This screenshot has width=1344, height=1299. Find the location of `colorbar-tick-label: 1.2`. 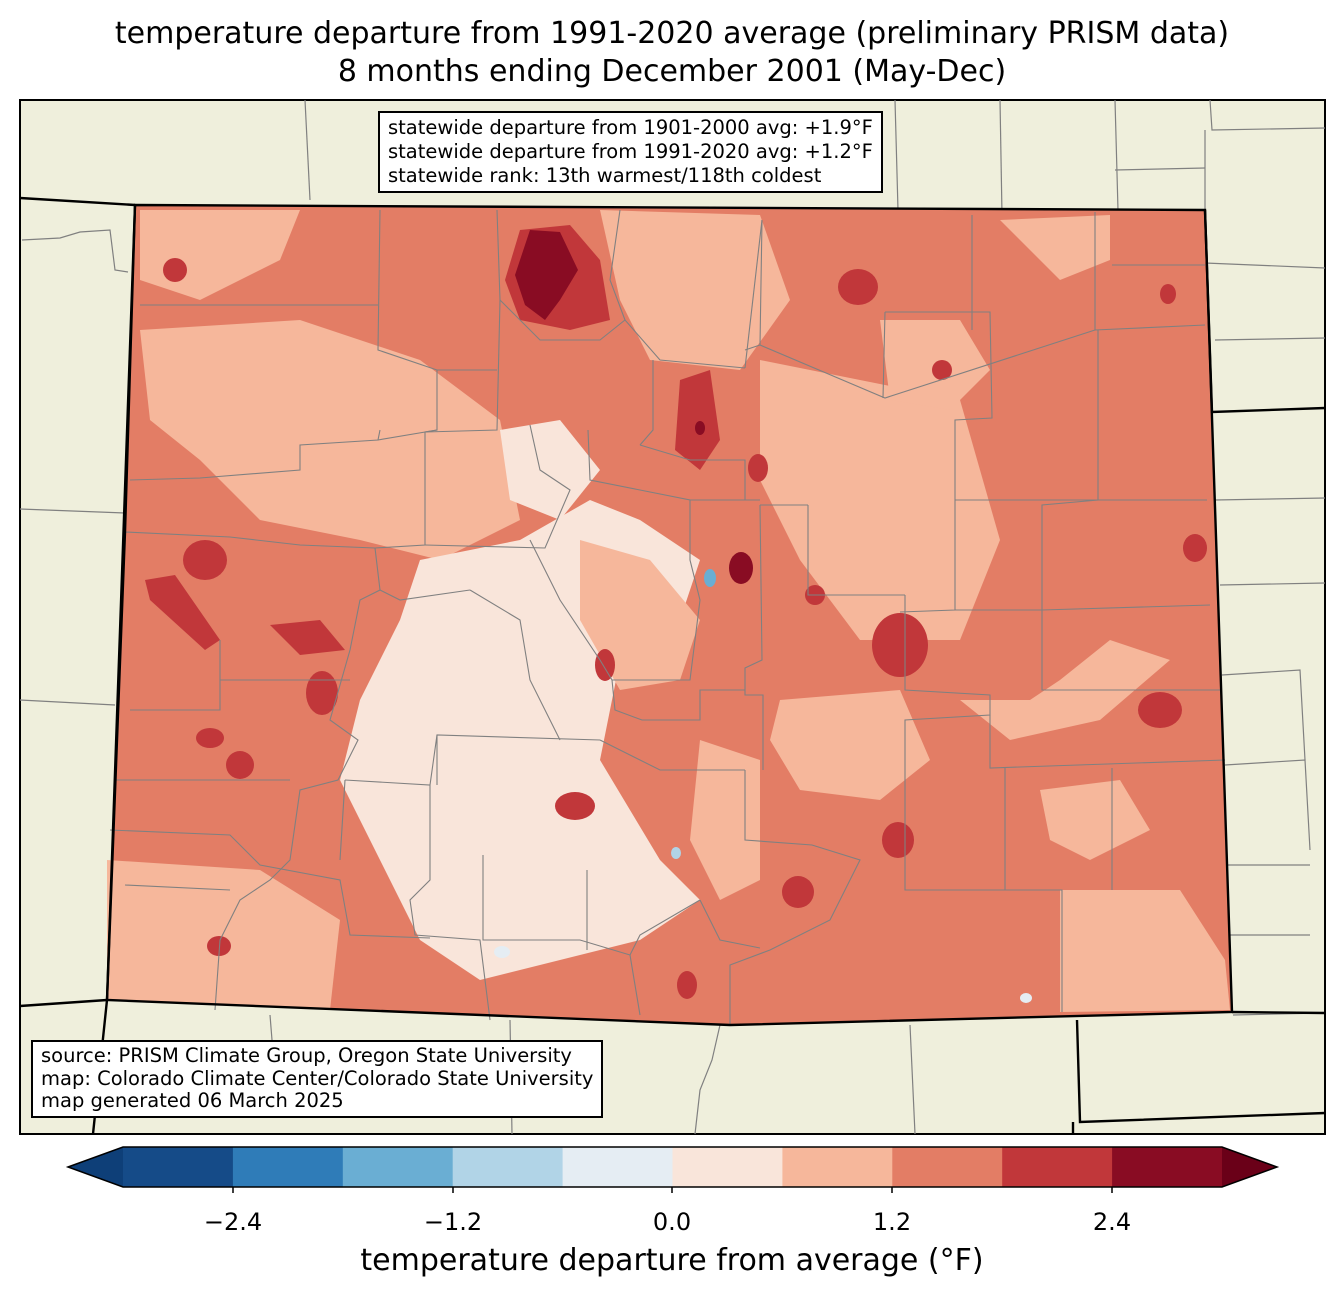

colorbar-tick-label: 1.2 is located at coordinates (892, 1222).